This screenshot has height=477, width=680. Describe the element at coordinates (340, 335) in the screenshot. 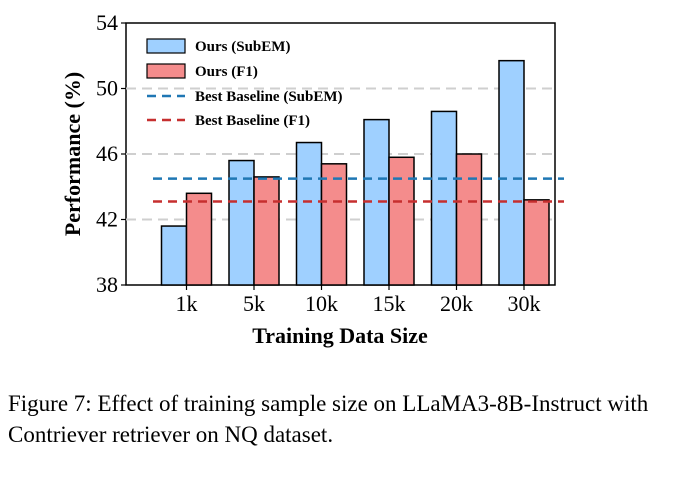

I see `x-axis-label: Training Data Size` at that location.